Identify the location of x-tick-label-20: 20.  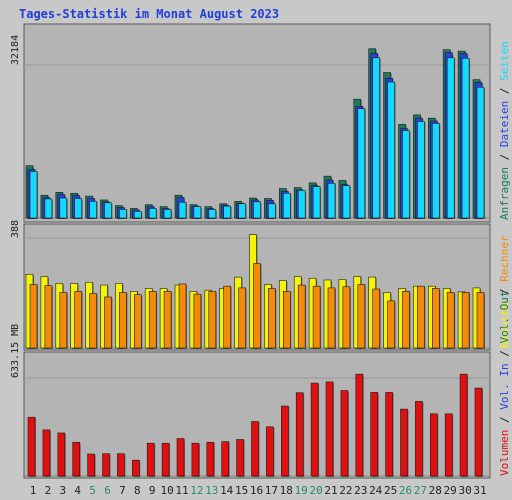
(315, 490).